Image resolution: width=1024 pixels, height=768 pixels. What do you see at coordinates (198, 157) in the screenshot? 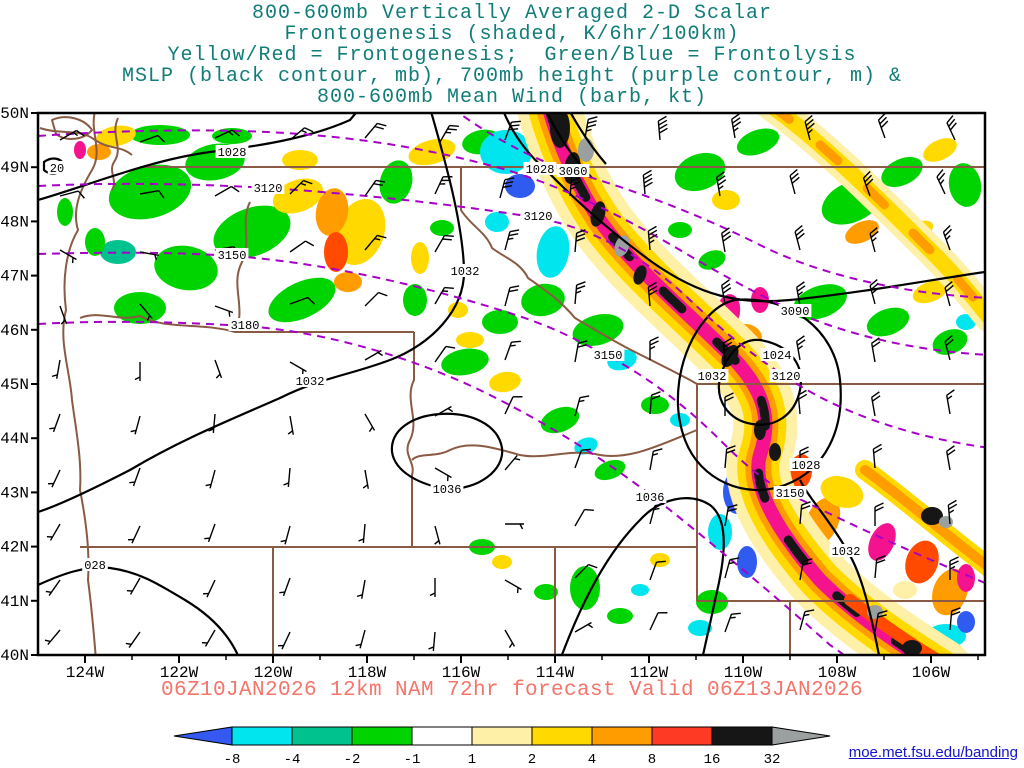
I see `mslp-contour` at bounding box center [198, 157].